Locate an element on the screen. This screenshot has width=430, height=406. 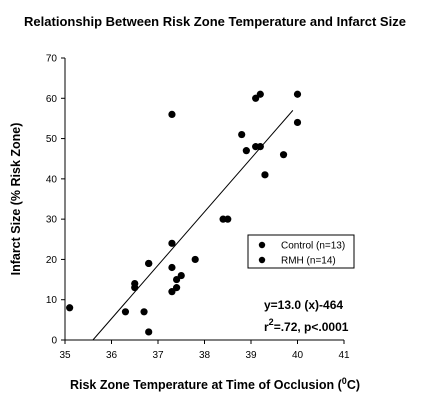
y-tick-label: 50 is located at coordinates (52, 139).